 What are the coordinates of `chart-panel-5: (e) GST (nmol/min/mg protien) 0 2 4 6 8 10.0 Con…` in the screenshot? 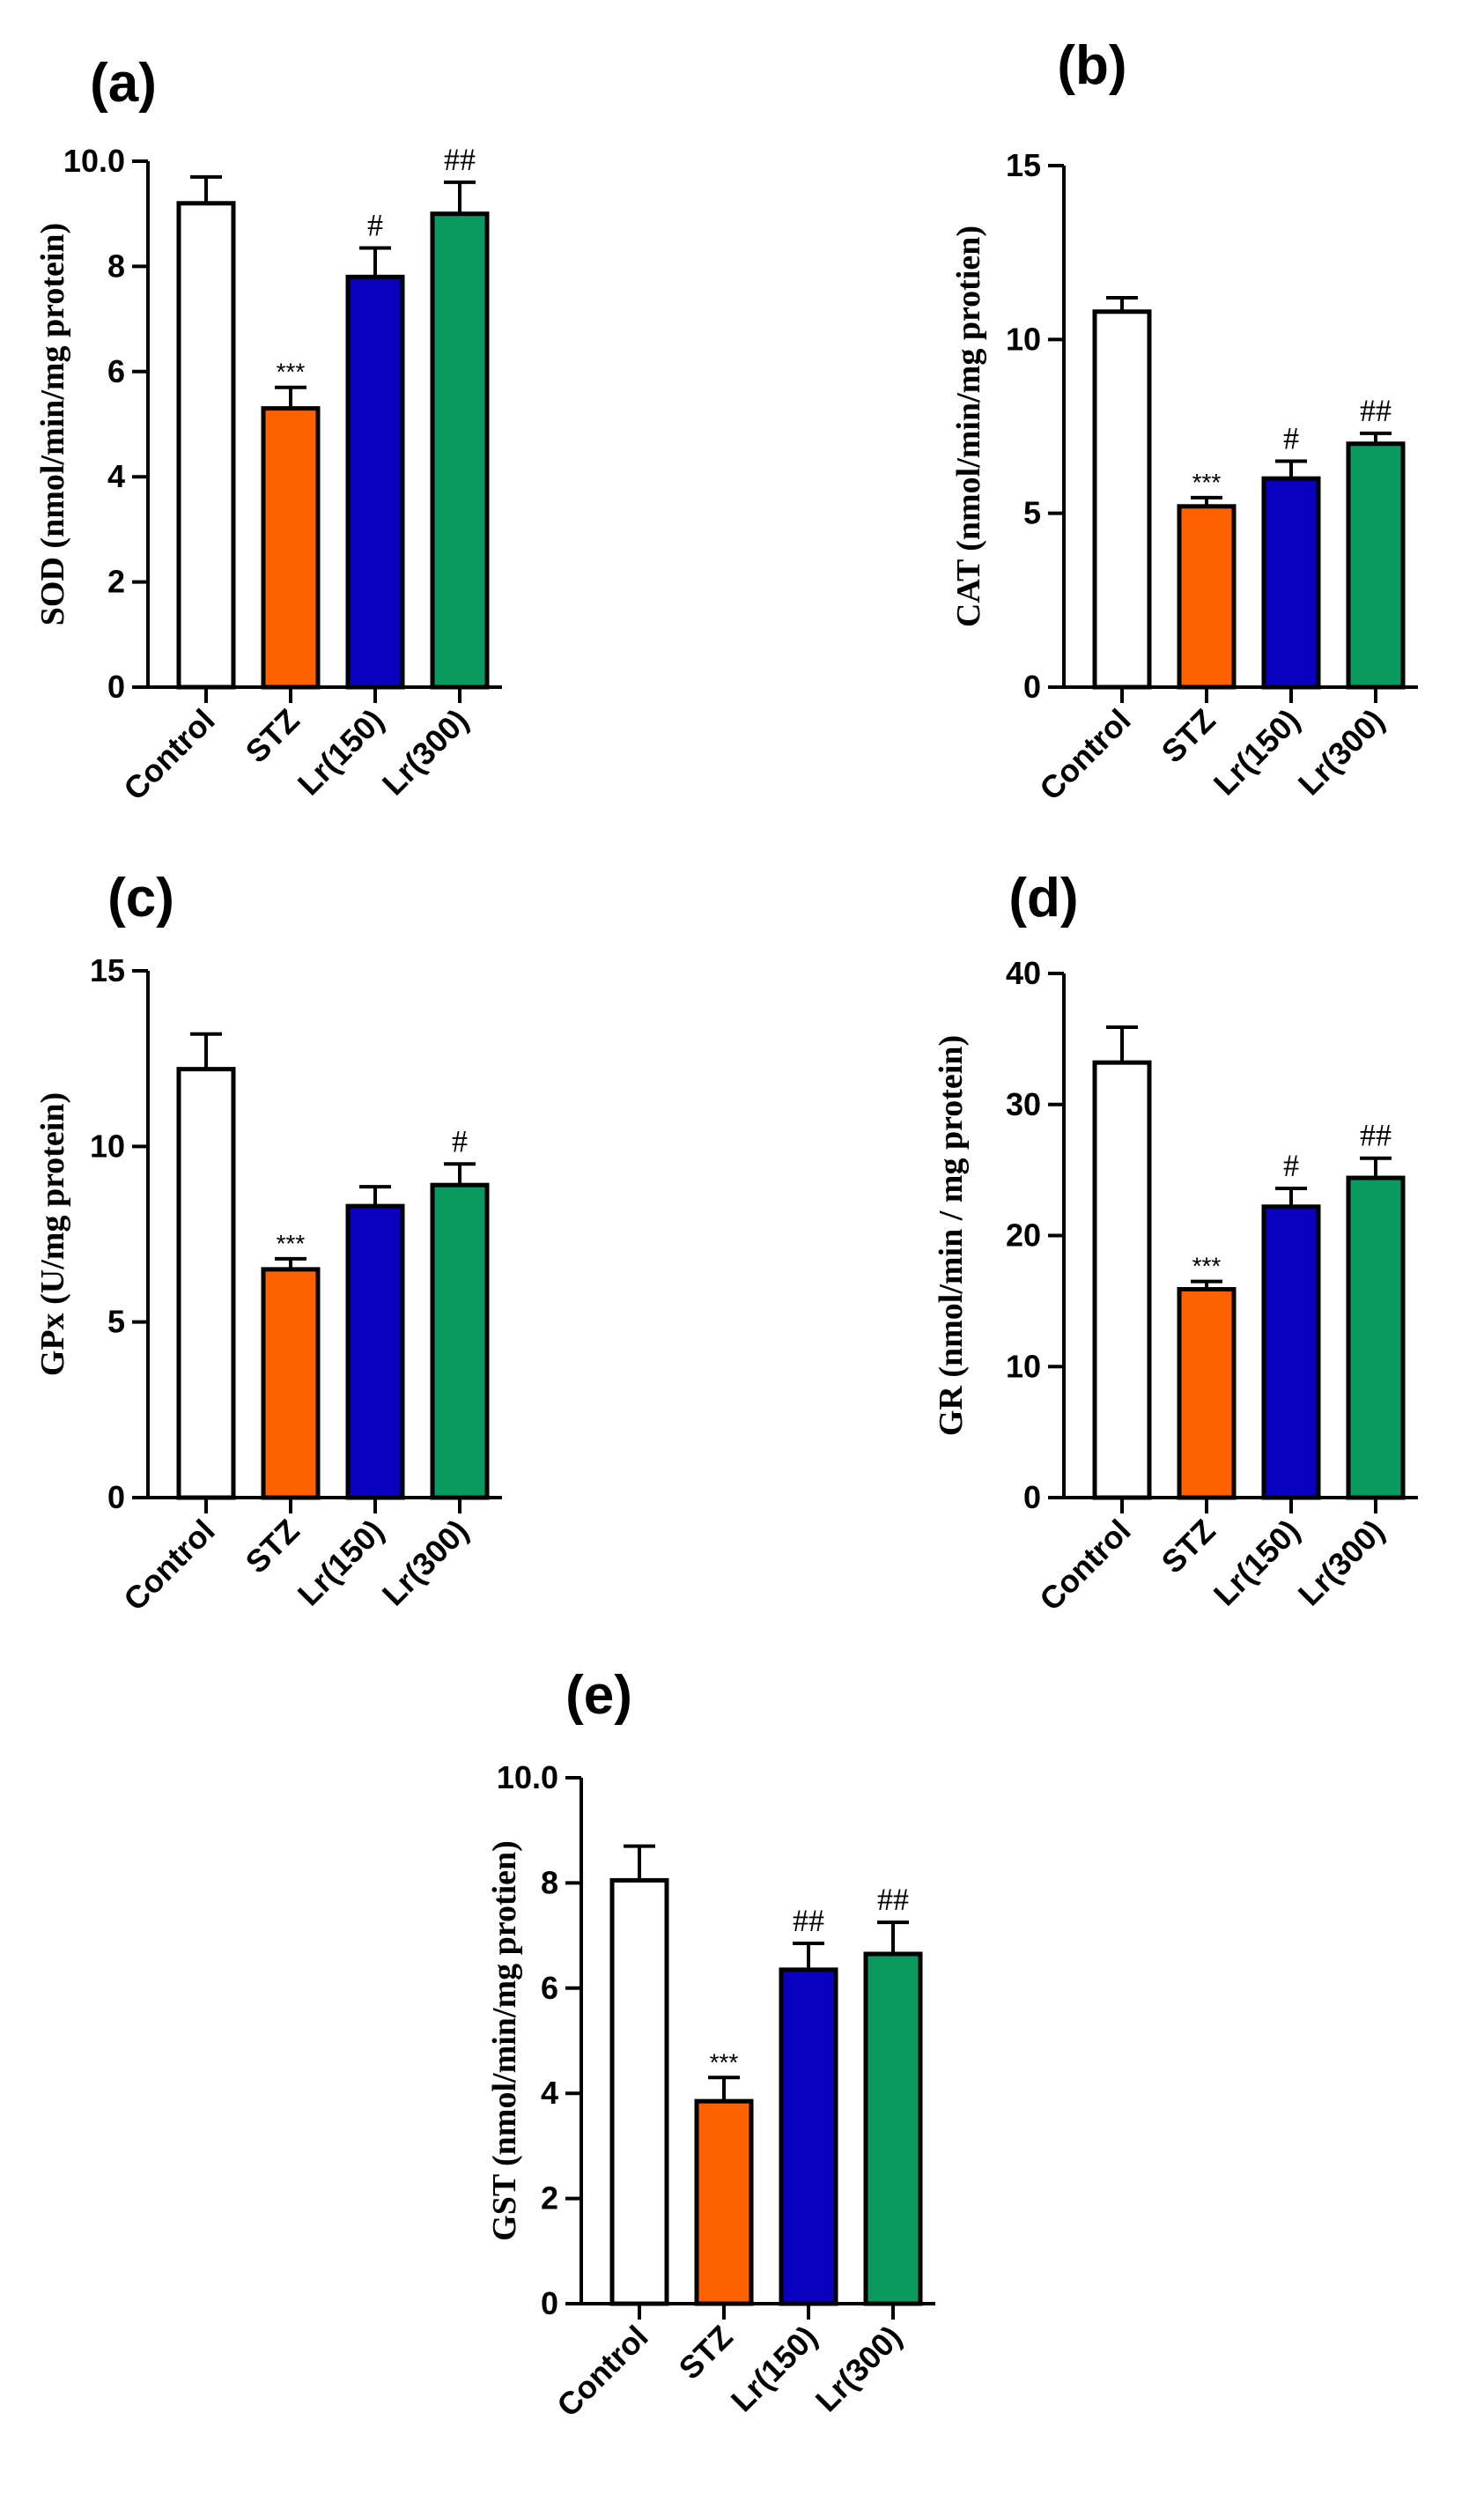 It's located at (710, 2044).